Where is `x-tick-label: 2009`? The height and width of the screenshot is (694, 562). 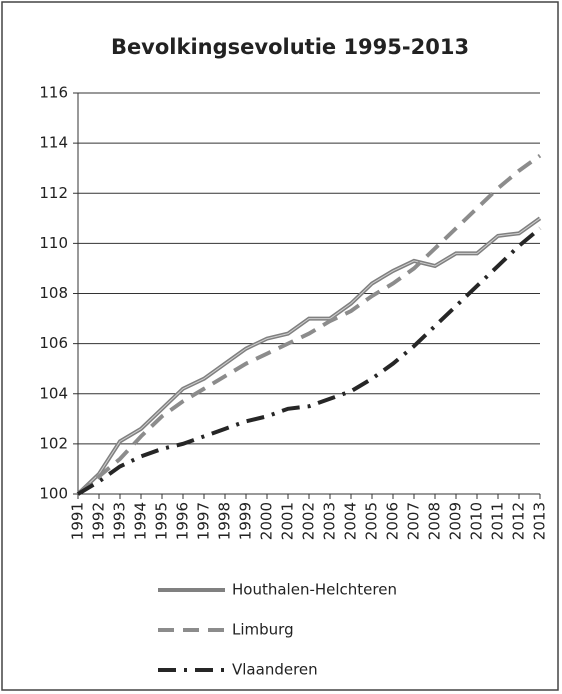 x-tick-label: 2009 is located at coordinates (456, 521).